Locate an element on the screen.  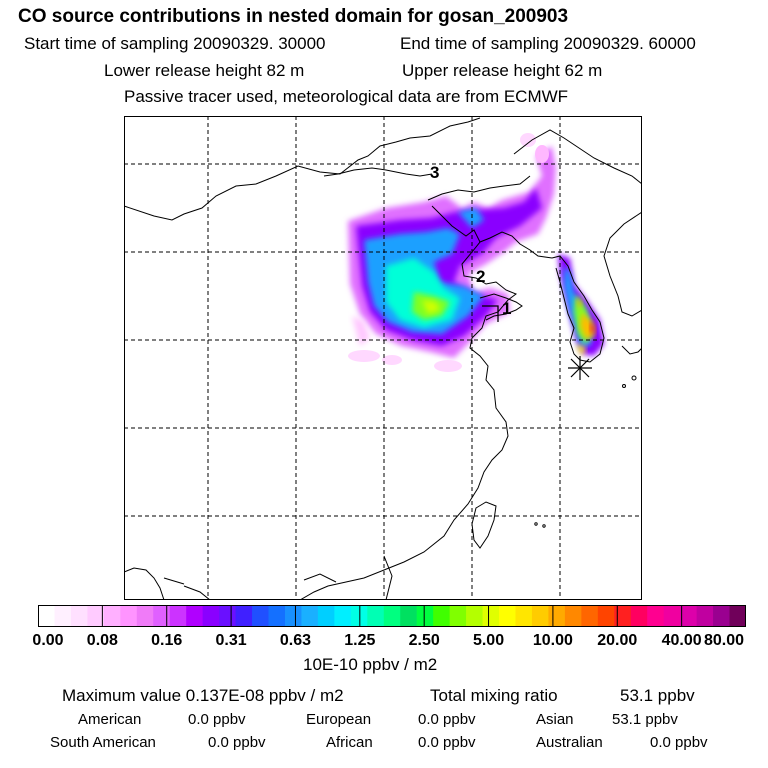
location-label-2: 2 is located at coordinates (480, 276).